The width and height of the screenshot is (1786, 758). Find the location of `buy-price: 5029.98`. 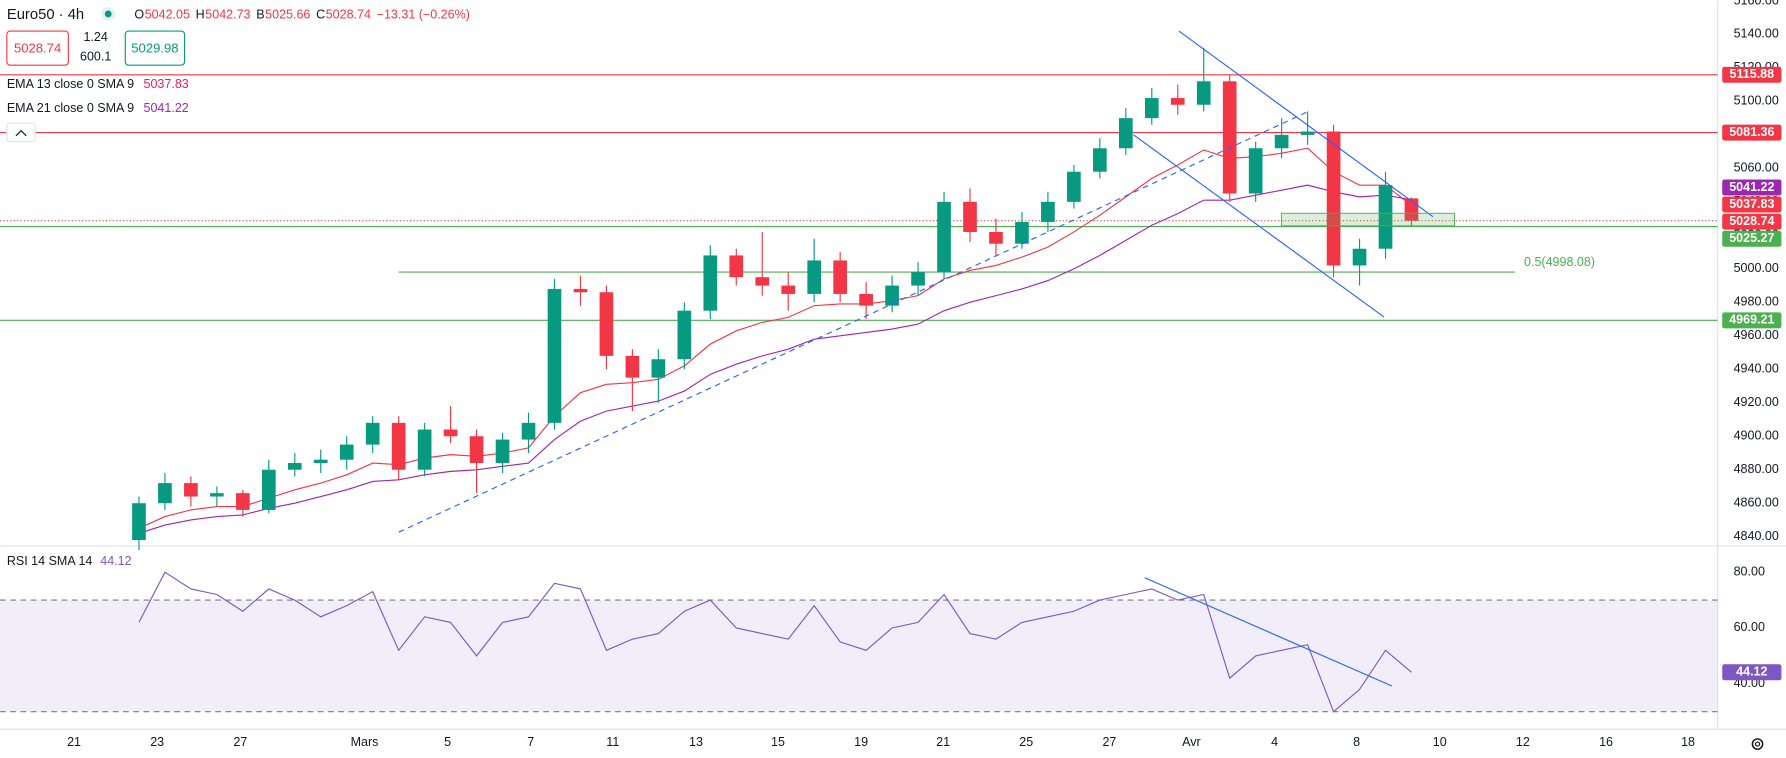

buy-price: 5029.98 is located at coordinates (154, 48).